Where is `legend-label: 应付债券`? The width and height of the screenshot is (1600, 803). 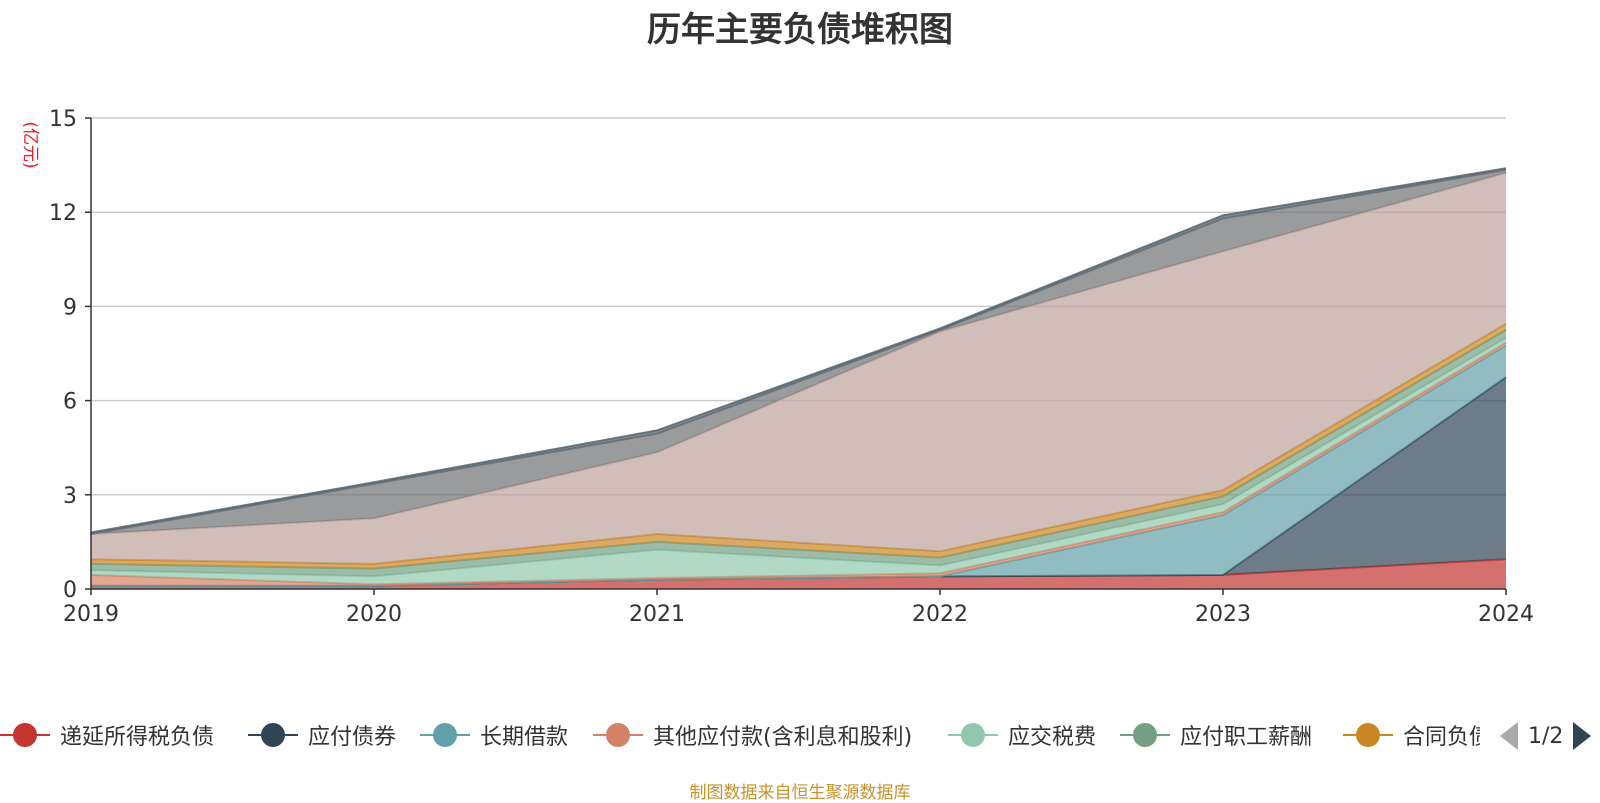
legend-label: 应付债券 is located at coordinates (352, 737).